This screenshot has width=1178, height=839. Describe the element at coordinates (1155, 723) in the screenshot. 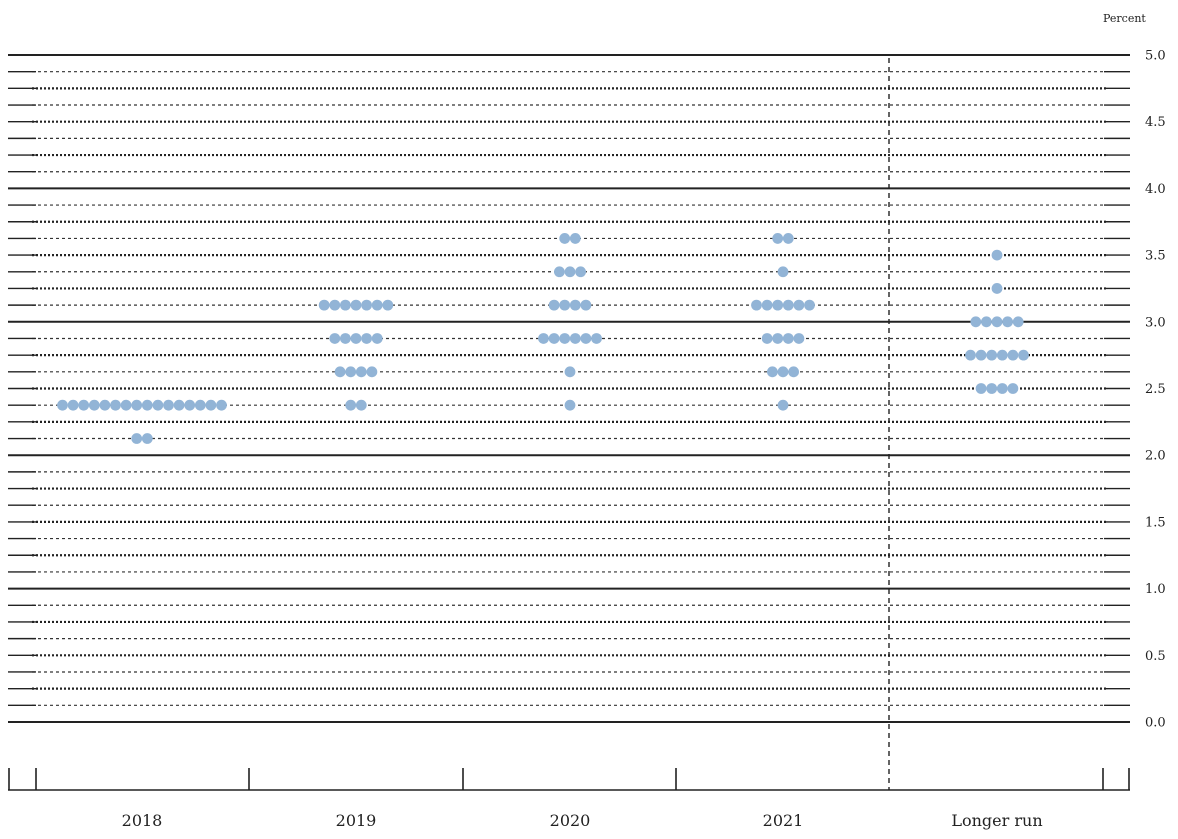

I see `y-tick-label: 0.0` at that location.